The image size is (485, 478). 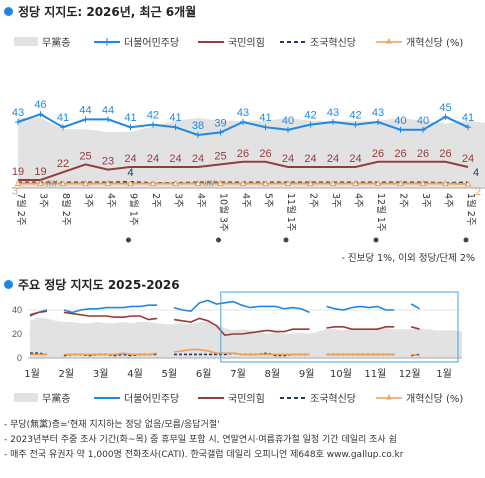 What do you see at coordinates (21, 209) in the screenshot?
I see `x-tick-label: 7월 2주` at bounding box center [21, 209].